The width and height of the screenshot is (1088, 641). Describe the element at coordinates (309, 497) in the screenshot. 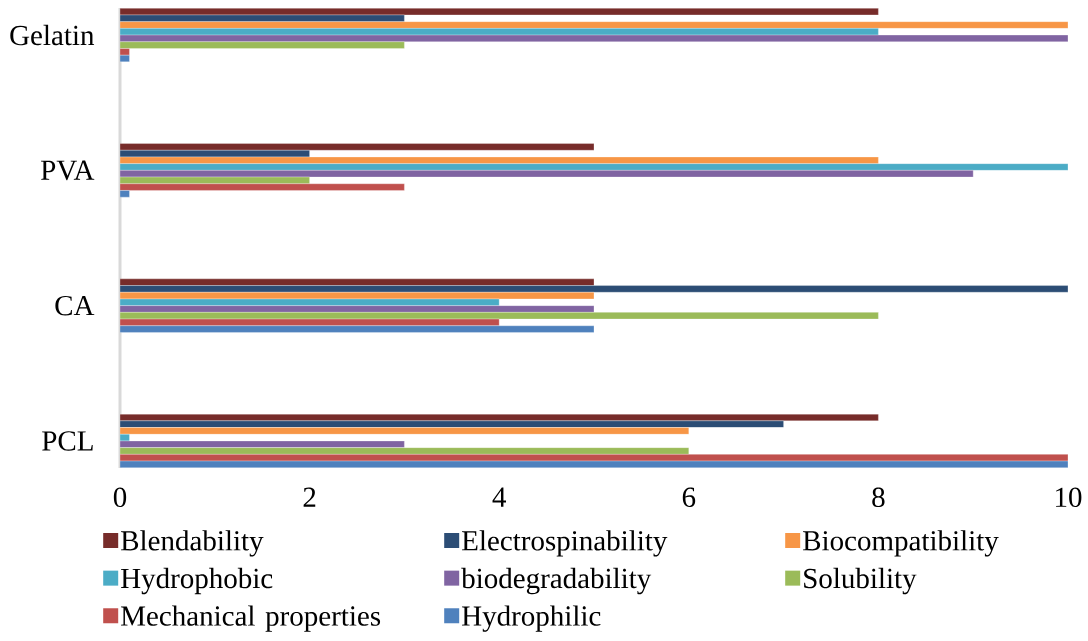

I see `x-tick-label: 2` at that location.